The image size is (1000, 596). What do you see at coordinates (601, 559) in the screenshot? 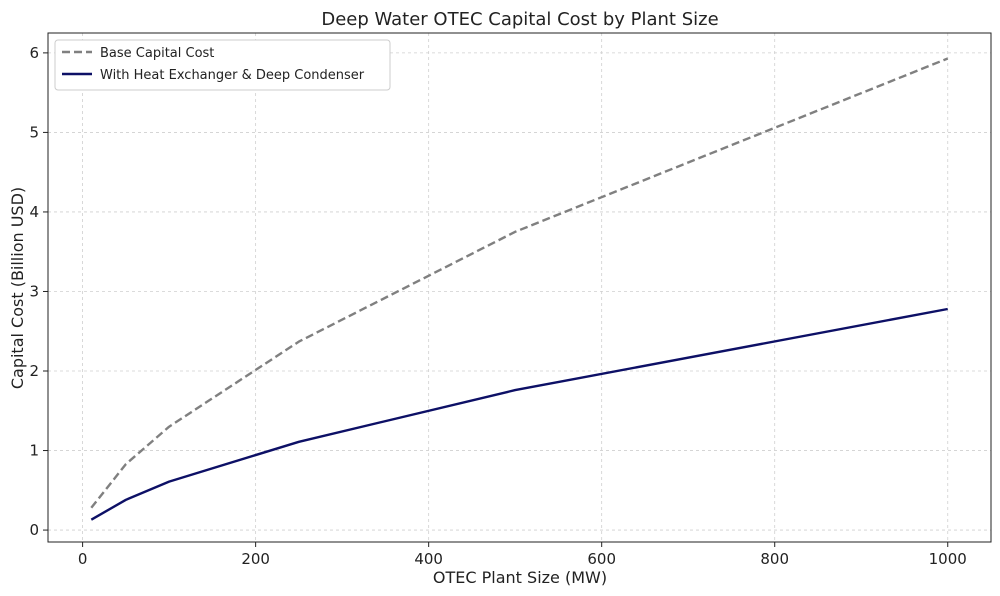
I see `x-tick-label: 600` at bounding box center [601, 559].